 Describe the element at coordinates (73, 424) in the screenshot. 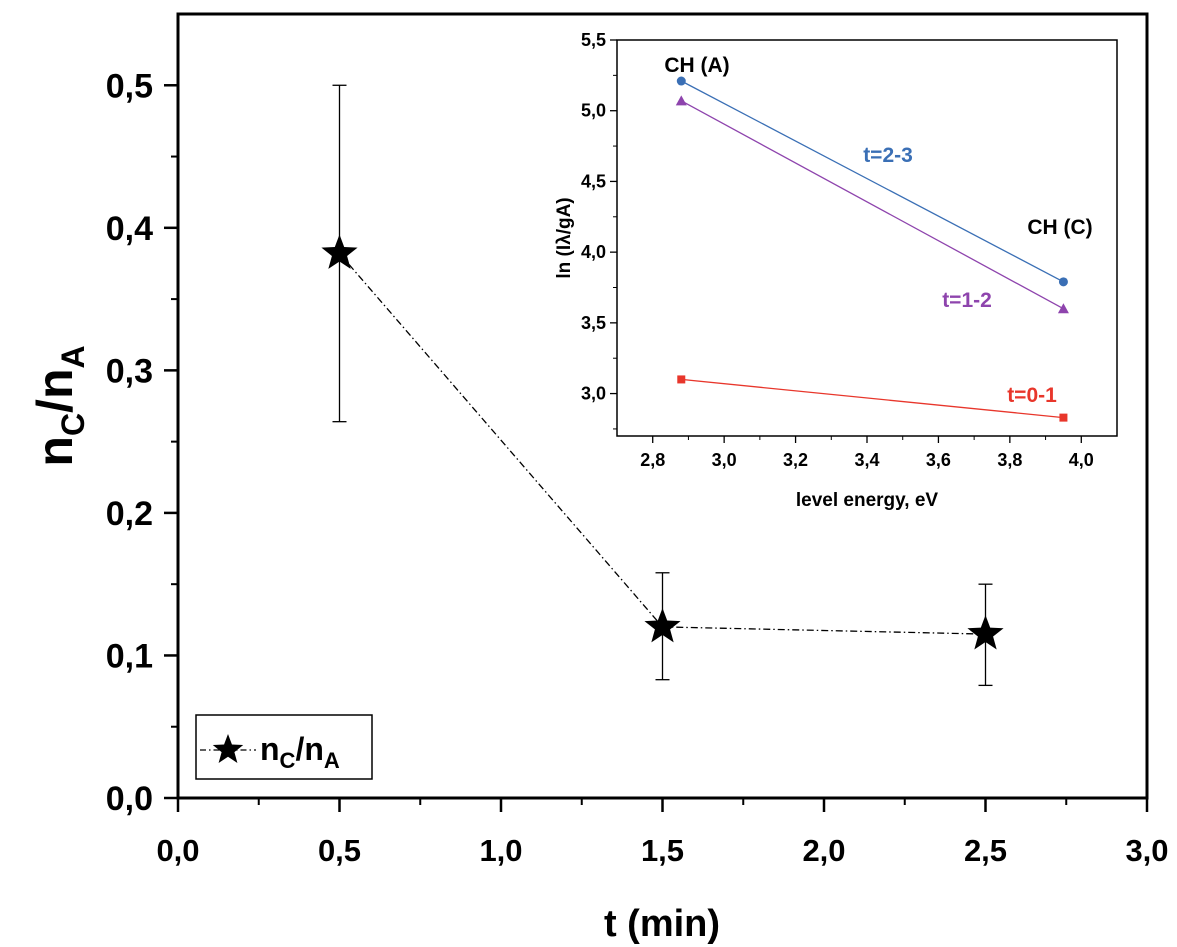

I see `y-label-sub1: C` at that location.